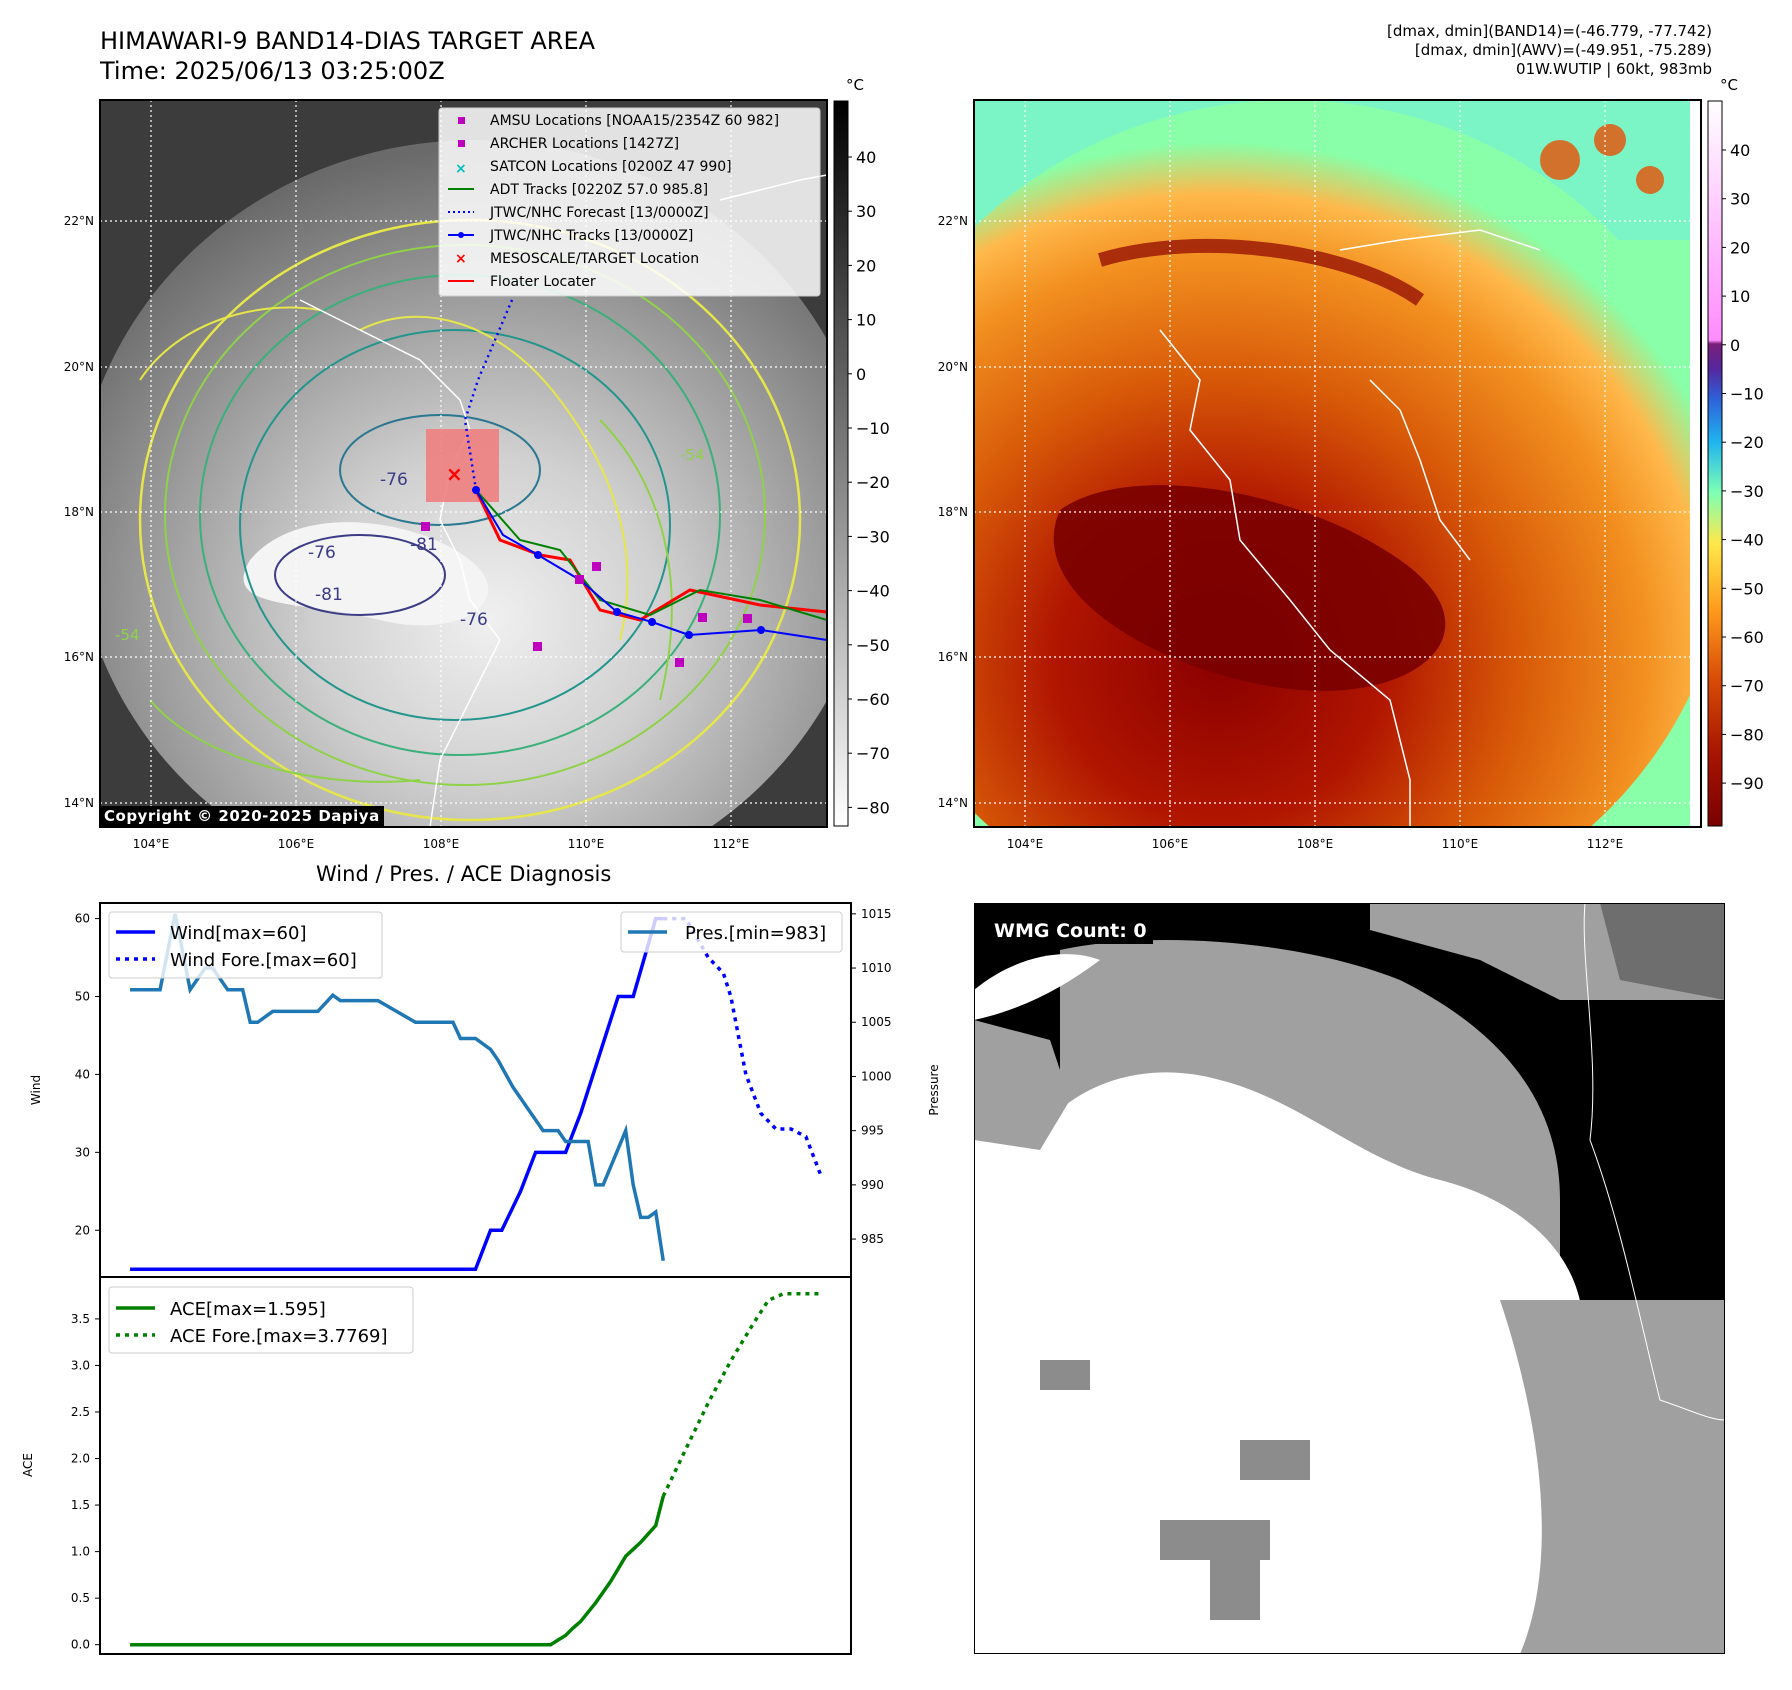  What do you see at coordinates (80, 1412) in the screenshot?
I see `ace-tick-label: 2.5` at bounding box center [80, 1412].